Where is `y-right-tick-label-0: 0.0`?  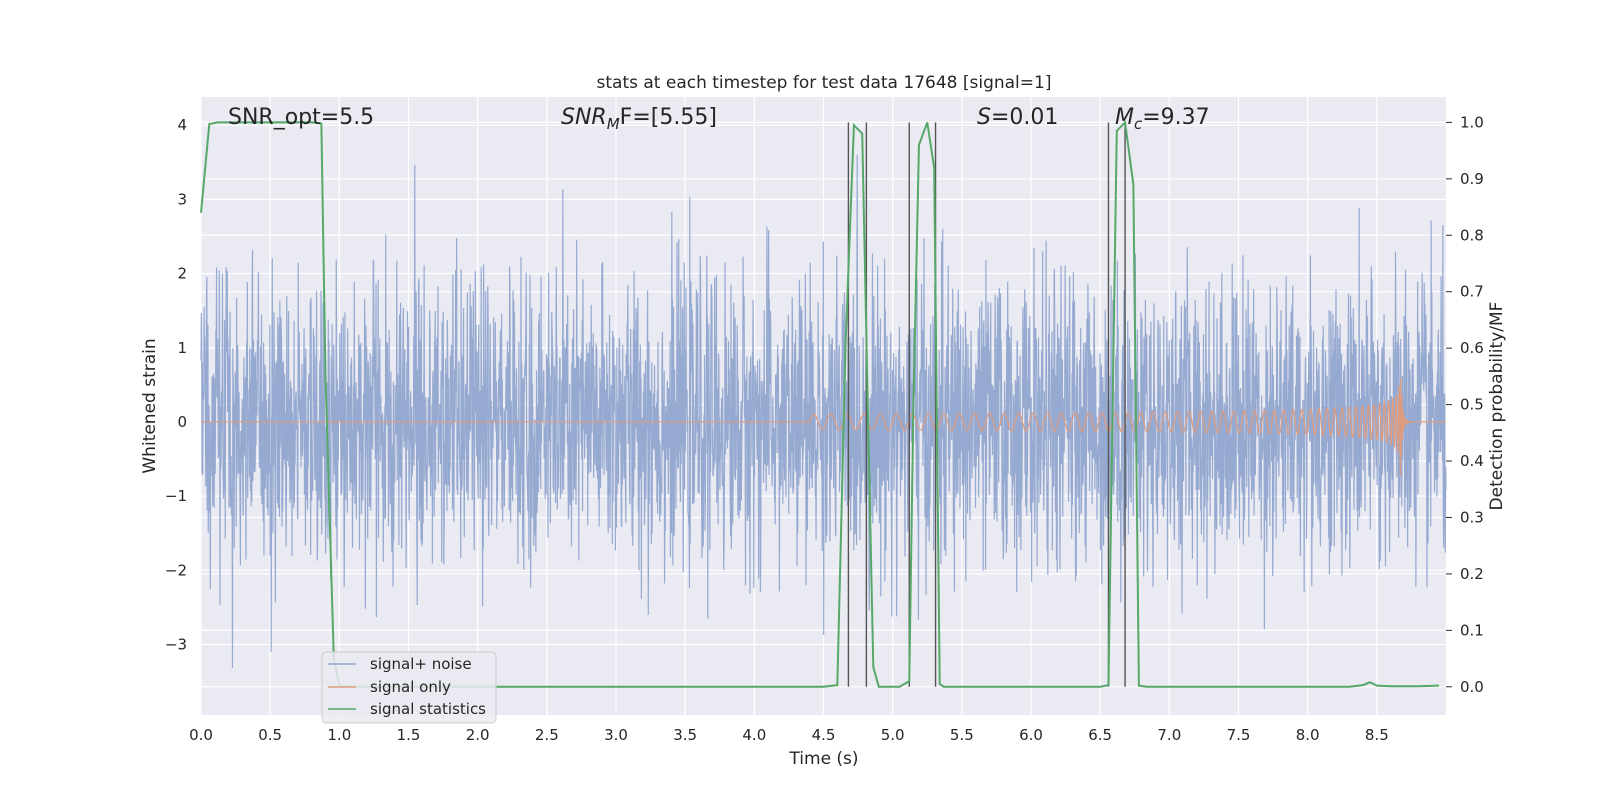
y-right-tick-label-0: 0.0 is located at coordinates (1472, 687).